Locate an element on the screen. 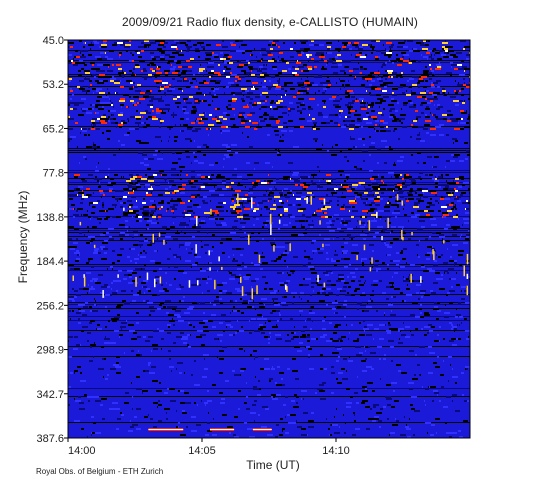 The image size is (540, 480). y-tick-label: 65.2 is located at coordinates (53, 129).